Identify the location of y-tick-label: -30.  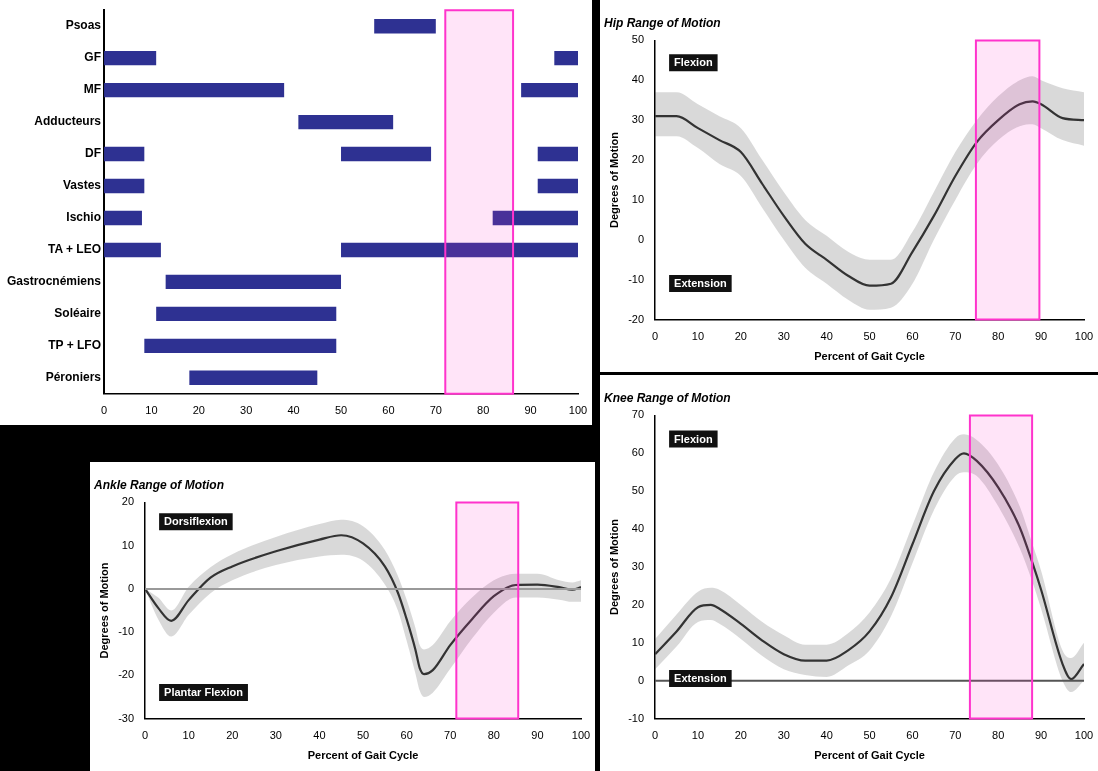
(126, 717).